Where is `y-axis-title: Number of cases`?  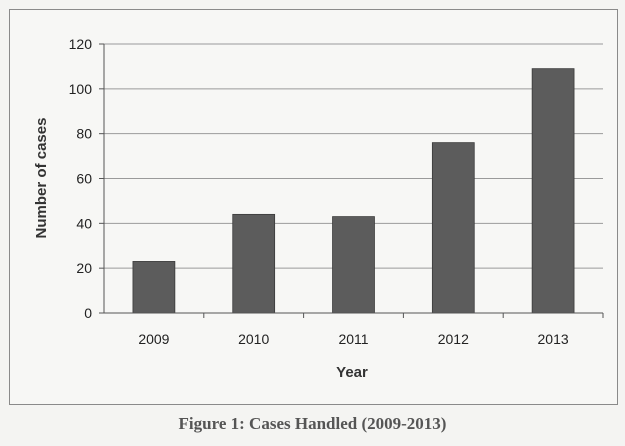
y-axis-title: Number of cases is located at coordinates (41, 178).